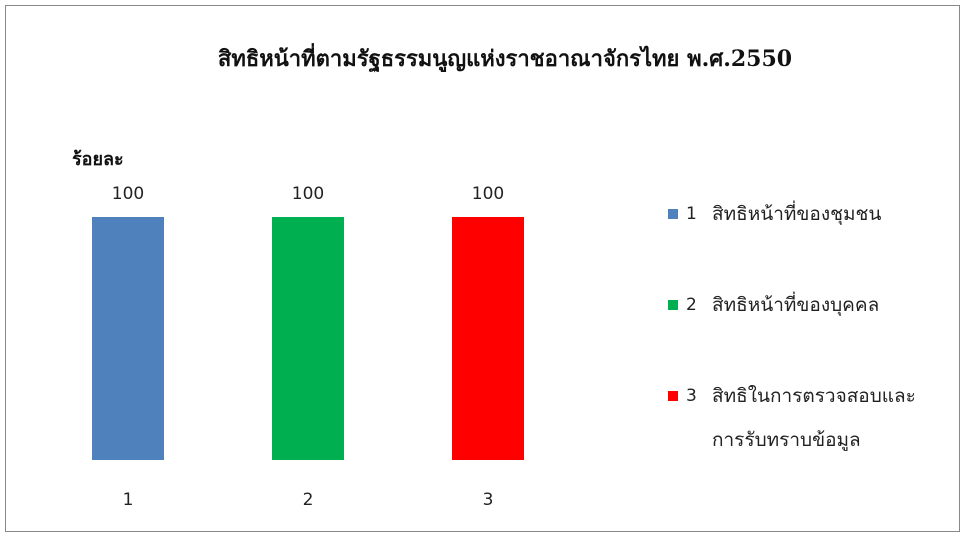 The height and width of the screenshot is (537, 965). I want to click on x-tick-label: 2, so click(308, 500).